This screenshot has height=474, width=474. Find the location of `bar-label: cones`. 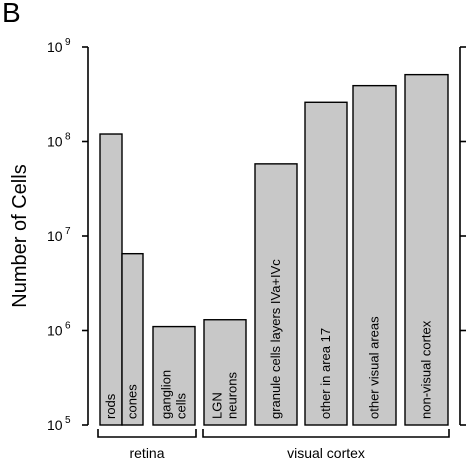

bar-label: cones is located at coordinates (132, 401).